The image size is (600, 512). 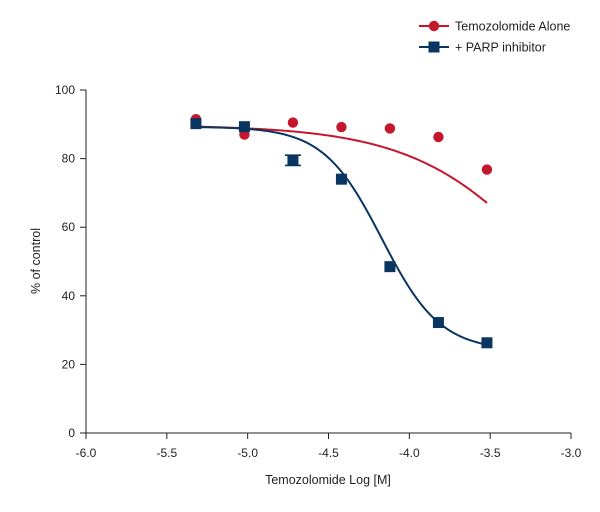 I want to click on legend-label-series-2: + PARP inhibitor, so click(x=500, y=48).